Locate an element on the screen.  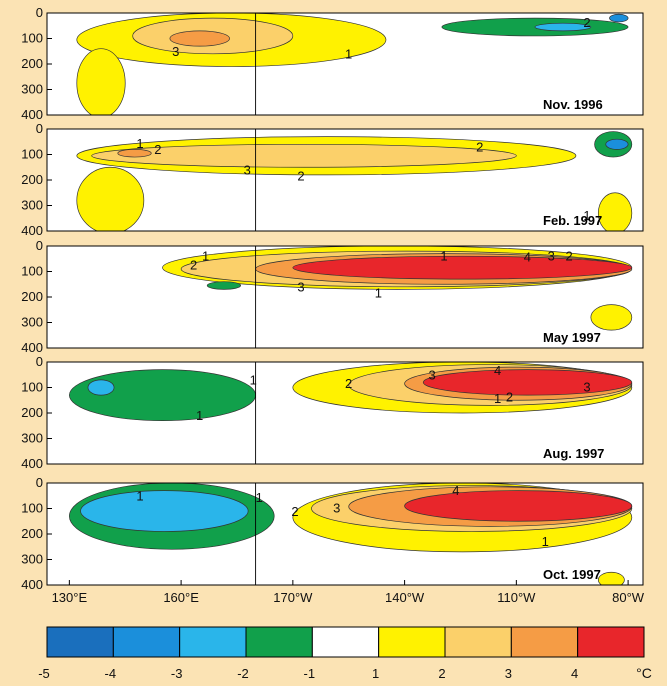
colorbar-tick-label: 4 is located at coordinates (574, 673).